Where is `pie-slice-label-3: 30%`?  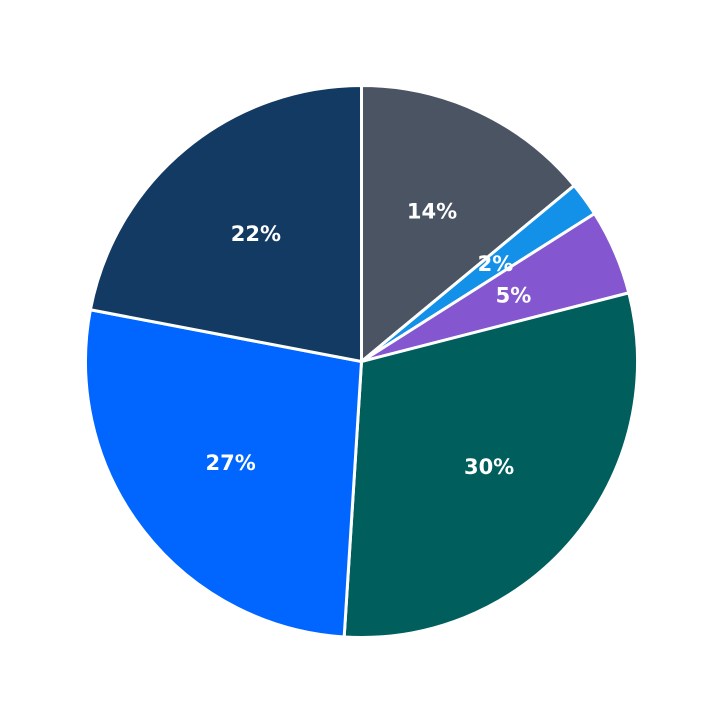 pie-slice-label-3: 30% is located at coordinates (489, 467).